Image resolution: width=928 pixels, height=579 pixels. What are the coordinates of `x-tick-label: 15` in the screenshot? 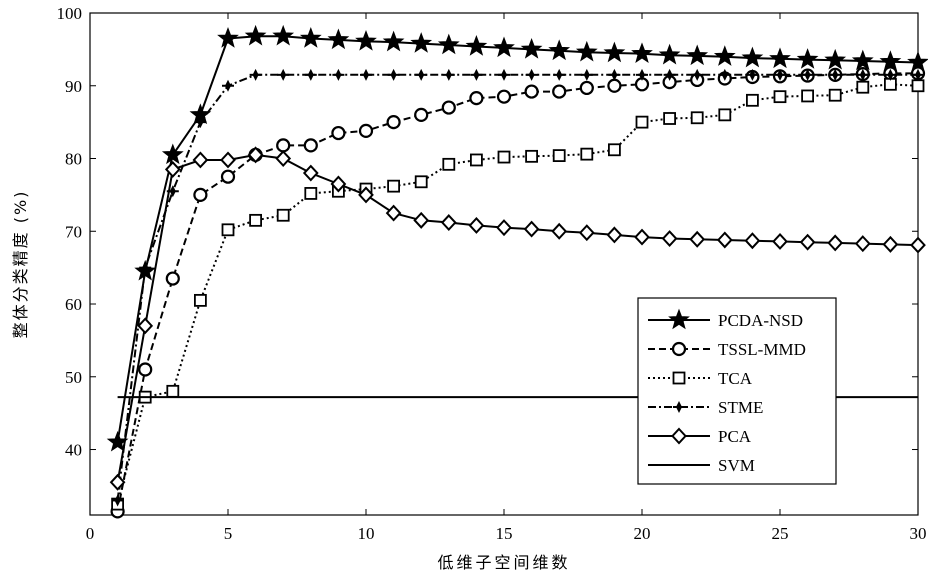 It's located at (504, 533).